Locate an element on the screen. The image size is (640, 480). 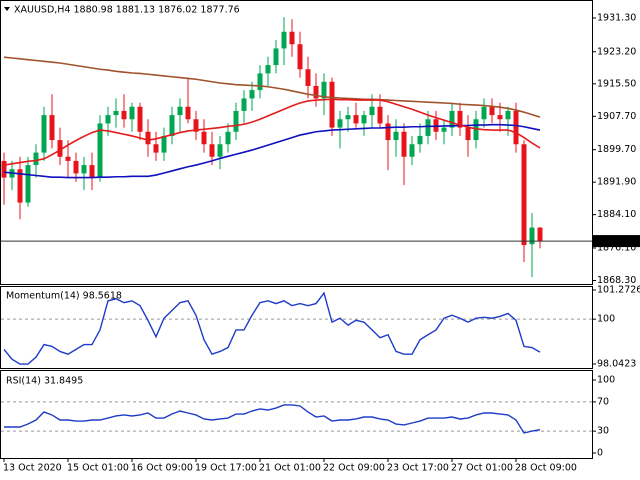
y-tick-label: 0 is located at coordinates (600, 453).